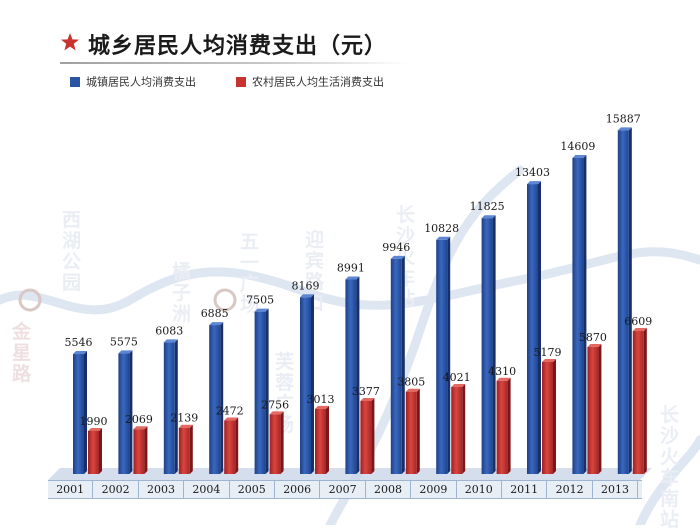 This screenshot has height=531, width=700. I want to click on data-label-urban: 13403, so click(532, 172).